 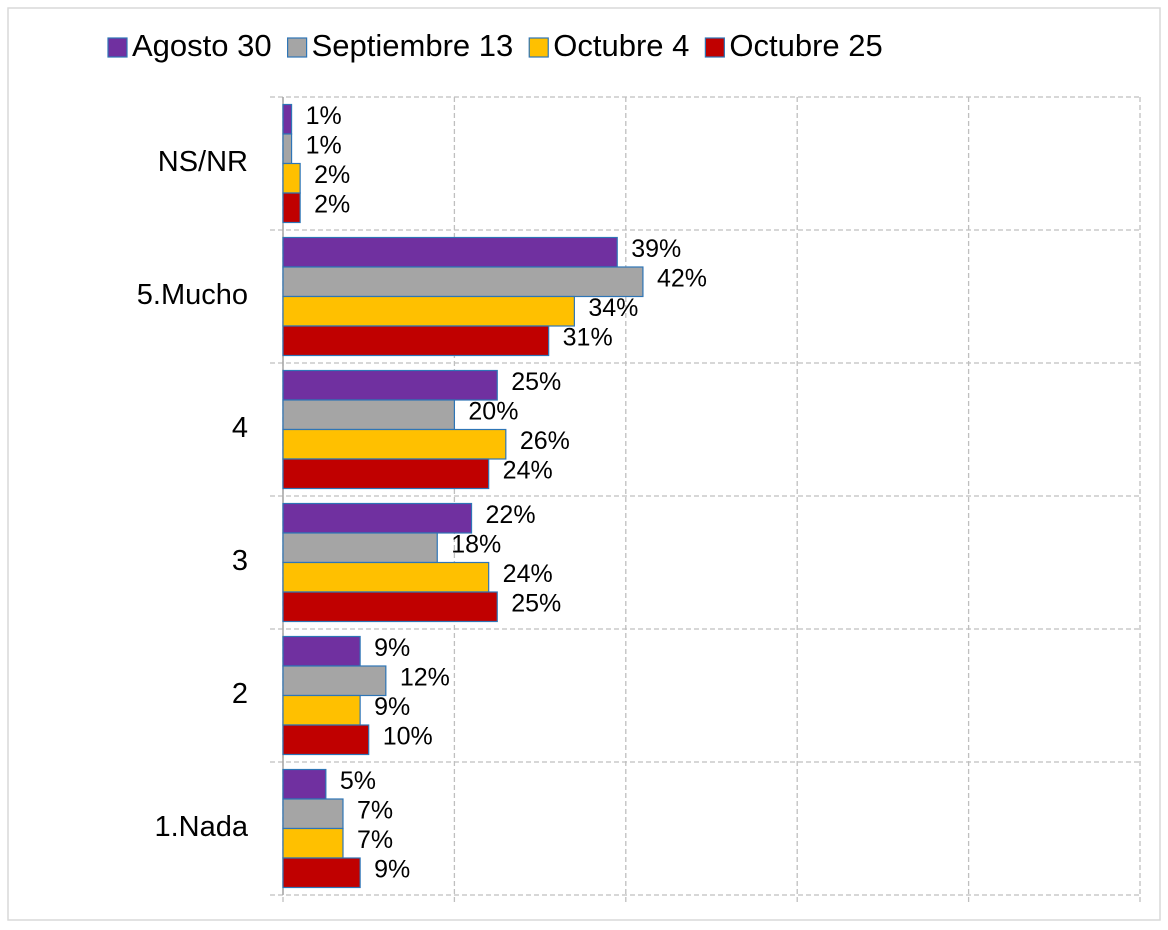 I want to click on data-label: 39%, so click(x=656, y=249).